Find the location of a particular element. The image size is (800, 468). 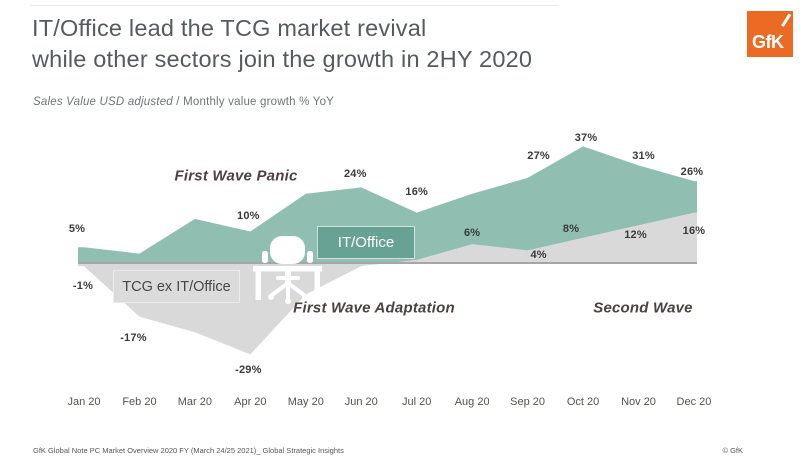

value-label: 5% is located at coordinates (77, 229).